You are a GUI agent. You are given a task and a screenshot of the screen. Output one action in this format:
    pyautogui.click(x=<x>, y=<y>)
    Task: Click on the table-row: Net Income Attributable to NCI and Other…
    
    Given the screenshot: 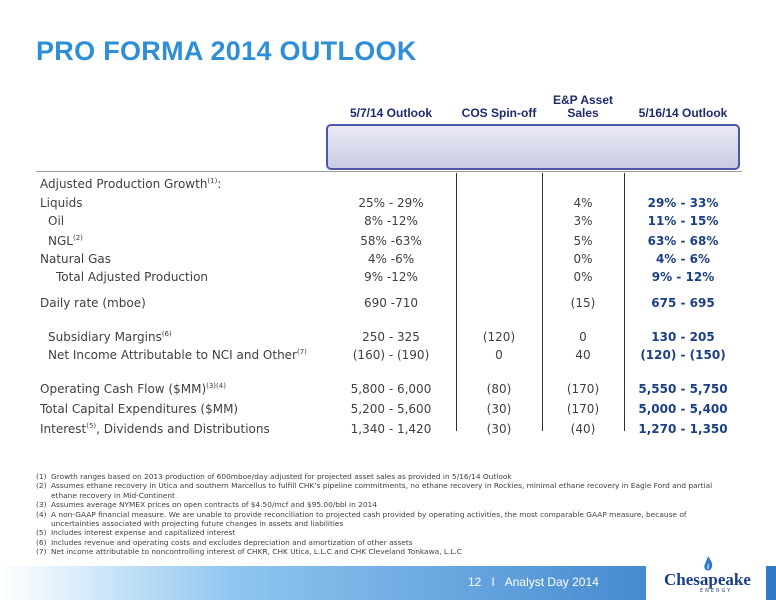 What is the action you would take?
    pyautogui.click(x=389, y=356)
    